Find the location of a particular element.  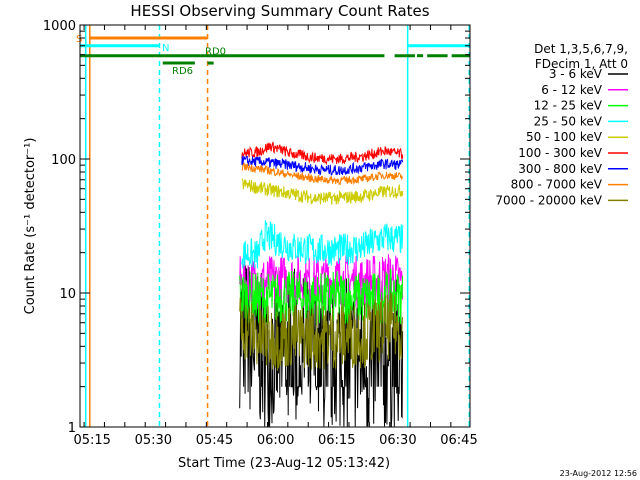

y-tick-label: 10 is located at coordinates (67, 294).